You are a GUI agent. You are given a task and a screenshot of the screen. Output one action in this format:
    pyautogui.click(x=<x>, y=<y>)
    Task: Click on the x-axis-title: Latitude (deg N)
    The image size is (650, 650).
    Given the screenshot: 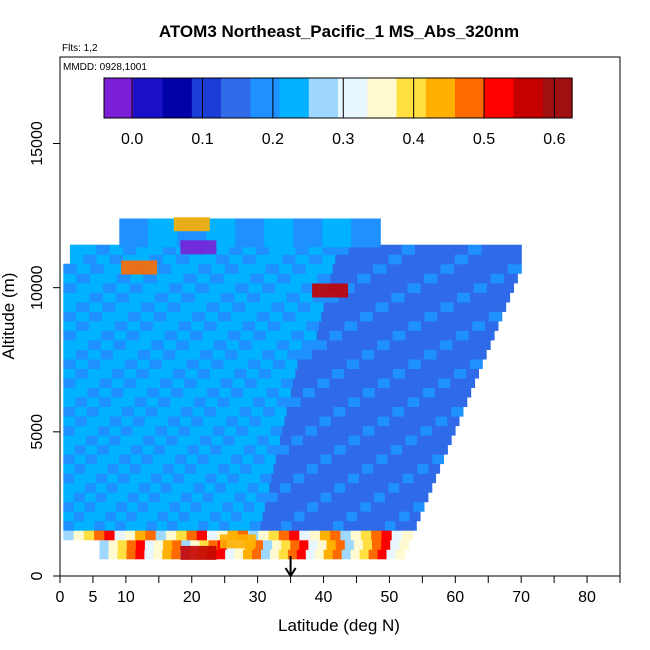 What is the action you would take?
    pyautogui.click(x=339, y=625)
    